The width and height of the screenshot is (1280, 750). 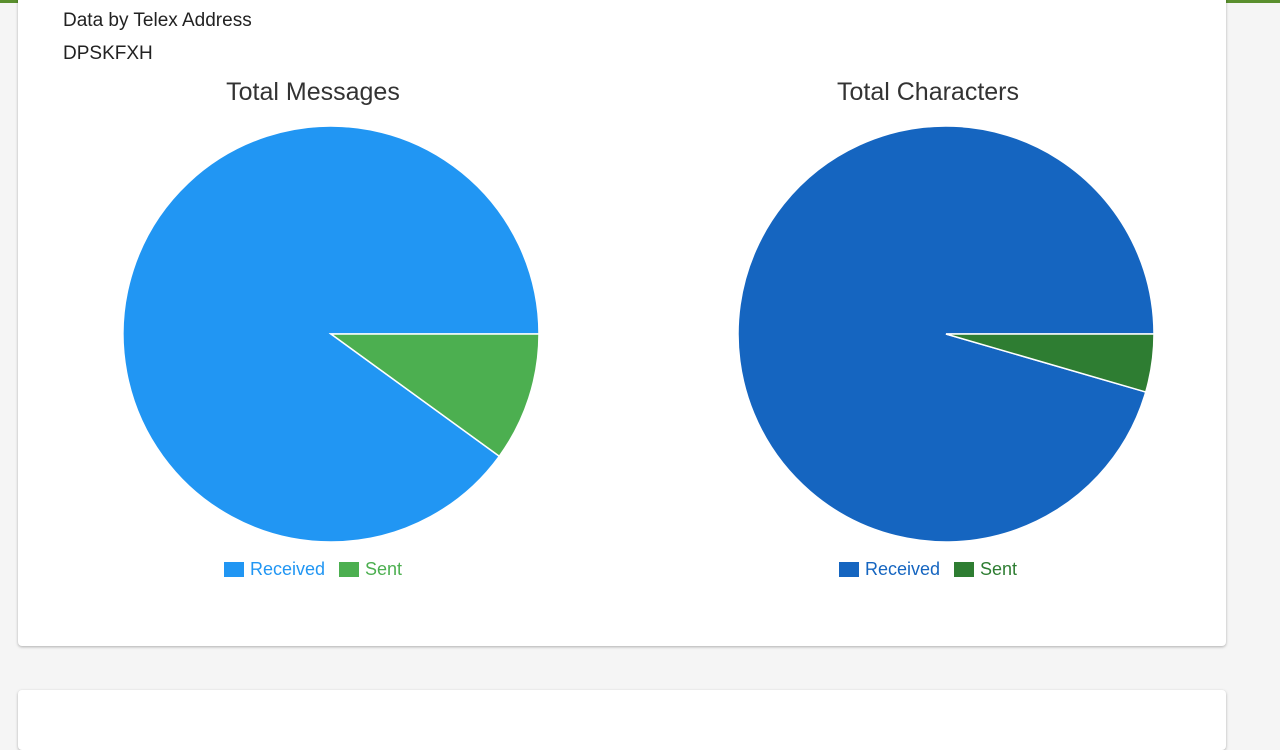 What do you see at coordinates (157, 20) in the screenshot?
I see `section-title: Data by Telex Address` at bounding box center [157, 20].